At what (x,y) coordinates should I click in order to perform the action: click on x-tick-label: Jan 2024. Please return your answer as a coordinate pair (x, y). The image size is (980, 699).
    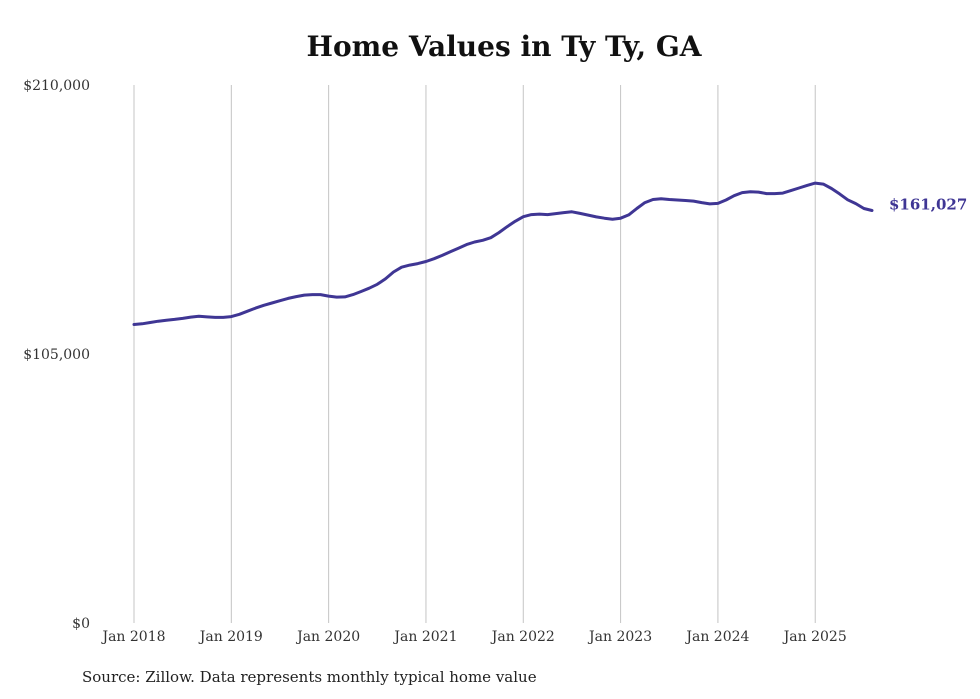
    Looking at the image, I should click on (716, 637).